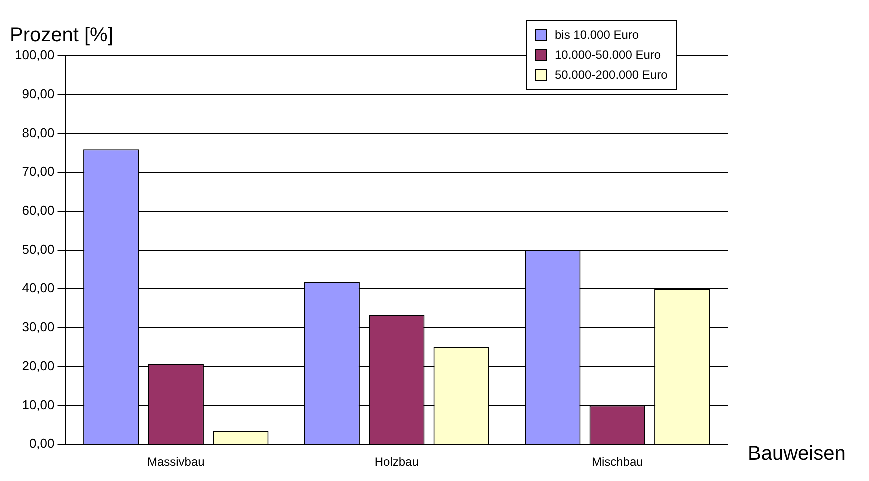 The image size is (869, 481). I want to click on y-tick-label: 90,00, so click(38, 94).